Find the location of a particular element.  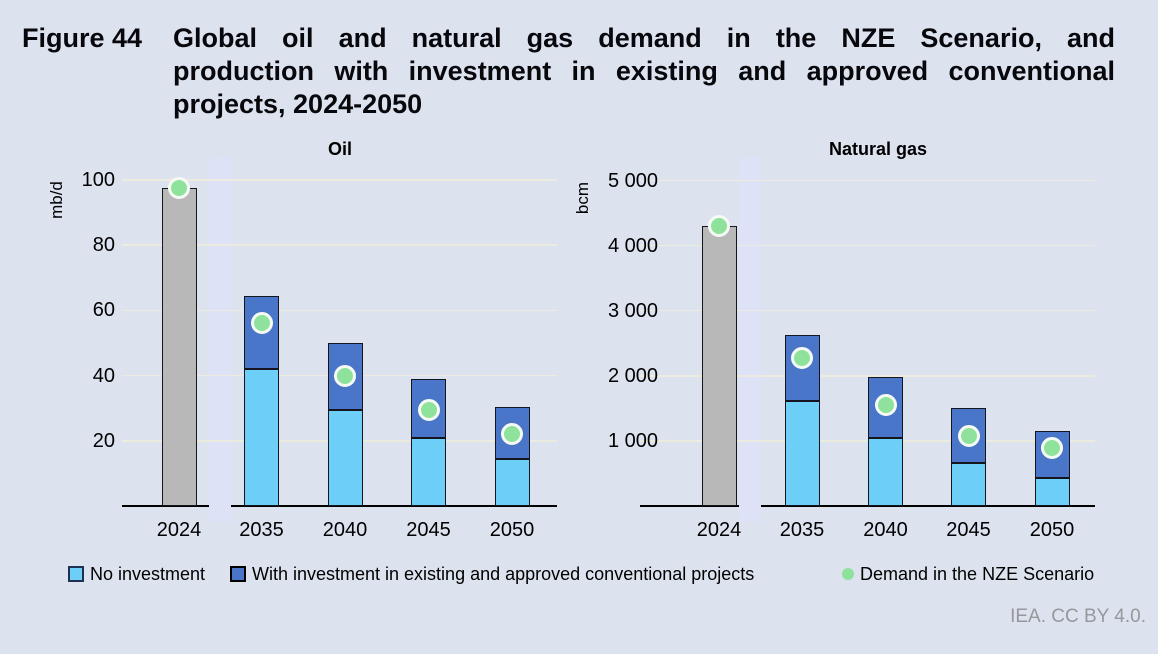

natural-gas-2050-no-investment-bar is located at coordinates (1052, 492).